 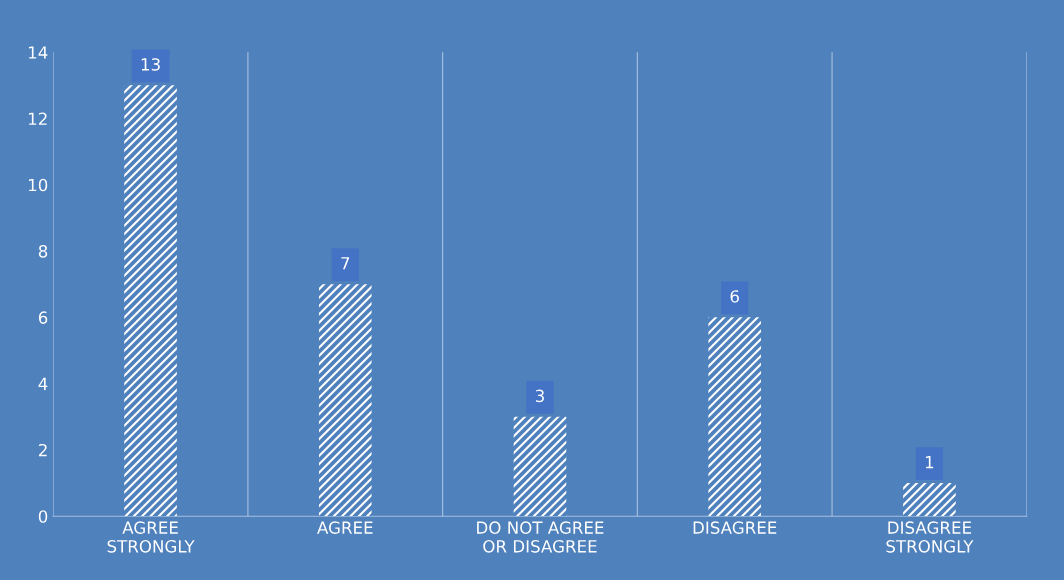 What do you see at coordinates (539, 396) in the screenshot?
I see `data-label: 3` at bounding box center [539, 396].